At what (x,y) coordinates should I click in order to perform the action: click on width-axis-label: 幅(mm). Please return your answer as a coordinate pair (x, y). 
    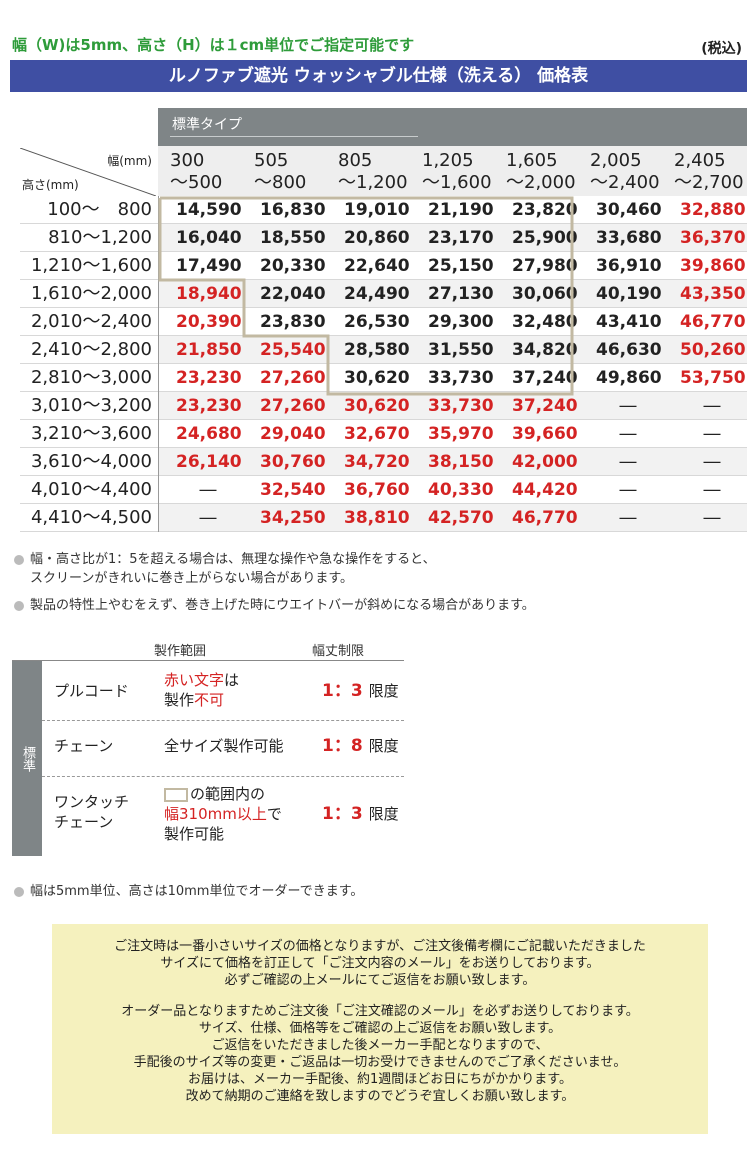
    Looking at the image, I should click on (129, 161).